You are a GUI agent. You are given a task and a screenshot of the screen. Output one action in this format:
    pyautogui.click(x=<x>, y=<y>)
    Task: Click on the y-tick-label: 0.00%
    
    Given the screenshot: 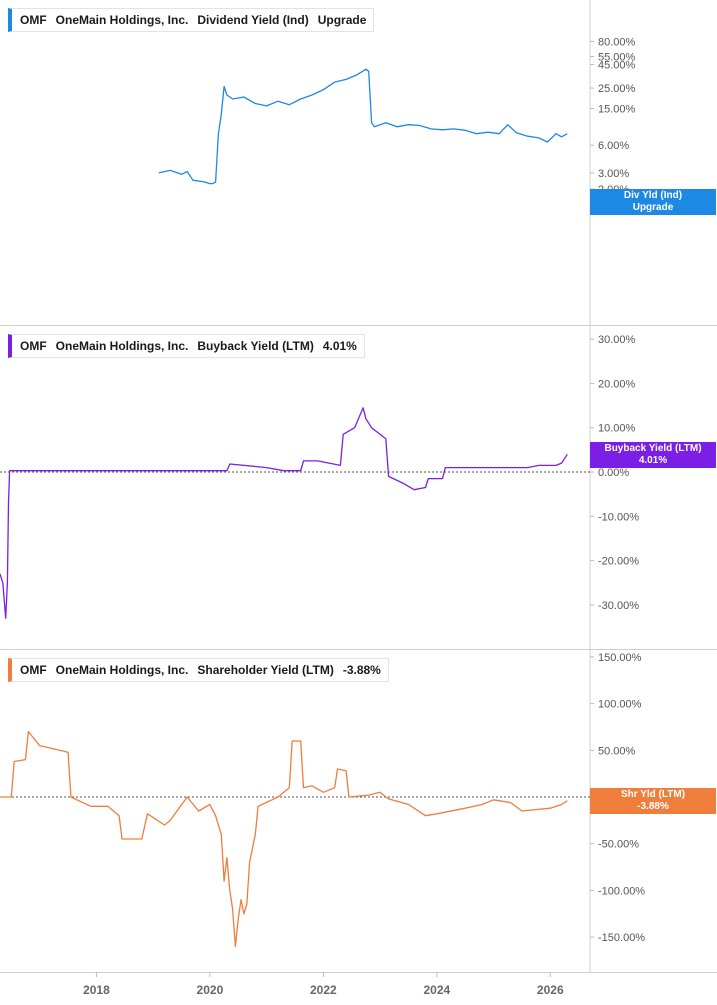 What is the action you would take?
    pyautogui.click(x=613, y=473)
    